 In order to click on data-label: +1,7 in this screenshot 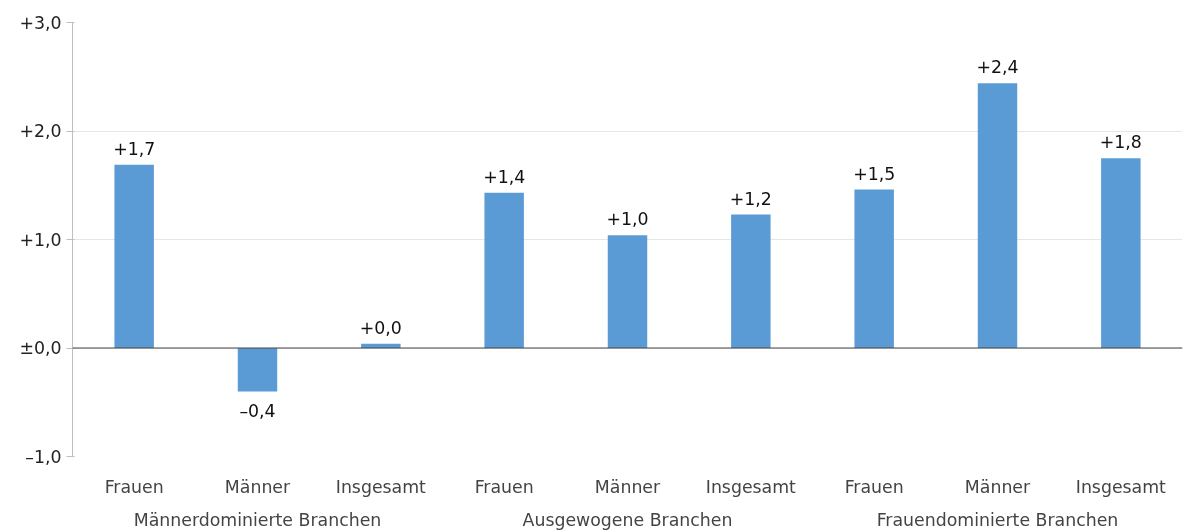, I will do `click(134, 148)`.